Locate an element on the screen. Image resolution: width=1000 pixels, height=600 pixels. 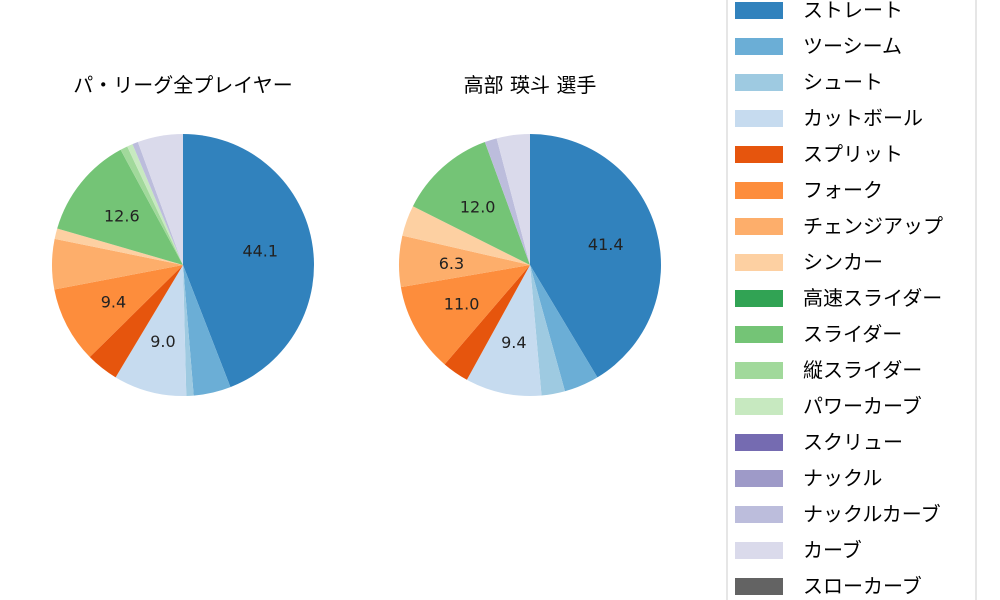
legend-entry: スローカーブ is located at coordinates (862, 586).